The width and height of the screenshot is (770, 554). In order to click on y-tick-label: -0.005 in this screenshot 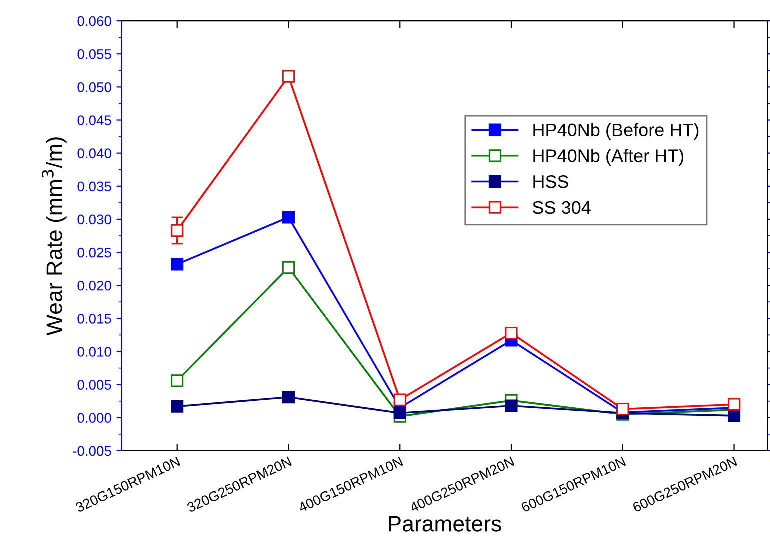, I will do `click(92, 451)`.